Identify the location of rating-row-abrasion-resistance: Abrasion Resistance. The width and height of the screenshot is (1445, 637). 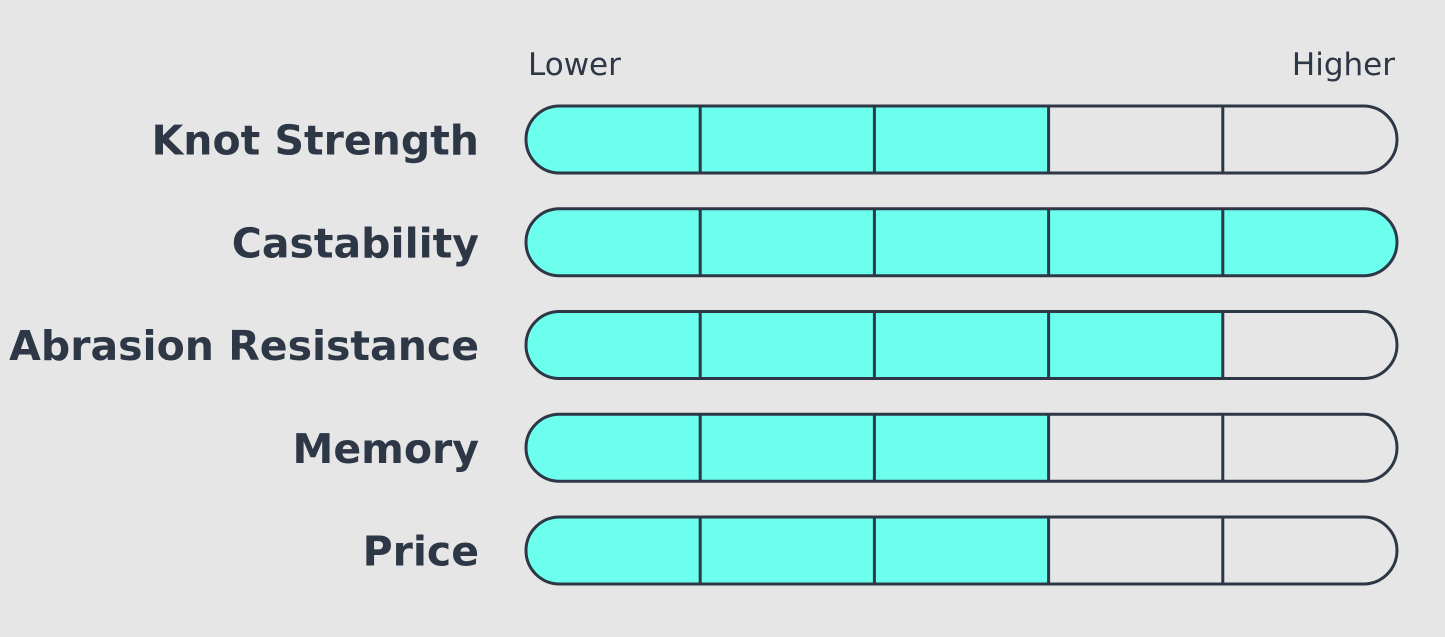
(704, 345).